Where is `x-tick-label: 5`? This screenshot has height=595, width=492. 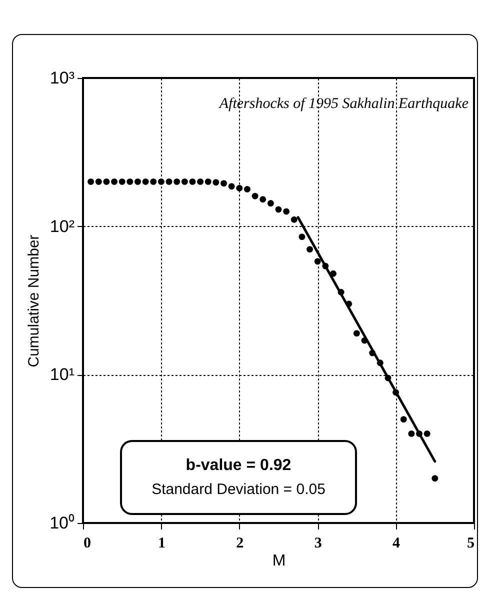 x-tick-label: 5 is located at coordinates (470, 544).